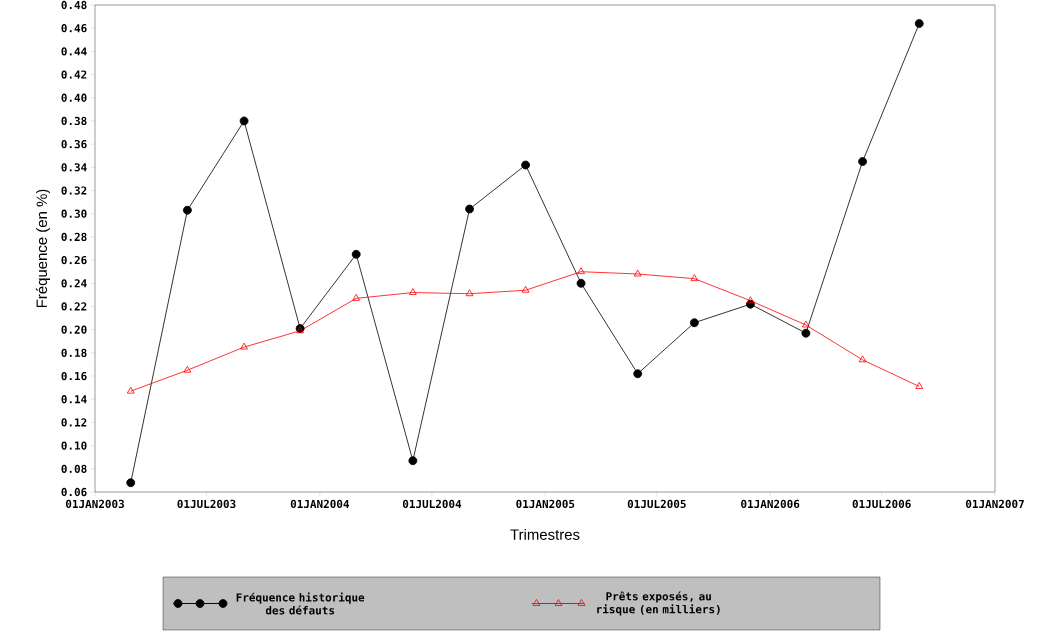 This screenshot has height=631, width=1044. Describe the element at coordinates (74, 97) in the screenshot. I see `y-tick-label: 0.40` at that location.